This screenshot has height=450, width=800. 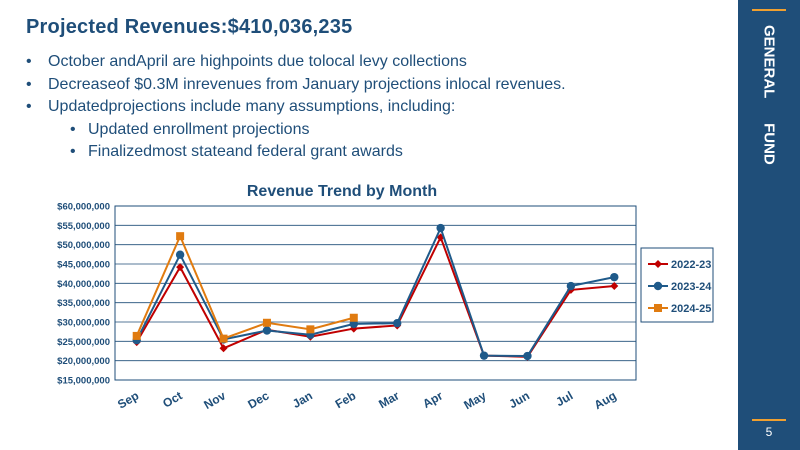 I want to click on x-axis-labels: Sep Oct Nov Dec Jan Feb Mar Apr May Jun Jul Aug, so click(x=367, y=400).